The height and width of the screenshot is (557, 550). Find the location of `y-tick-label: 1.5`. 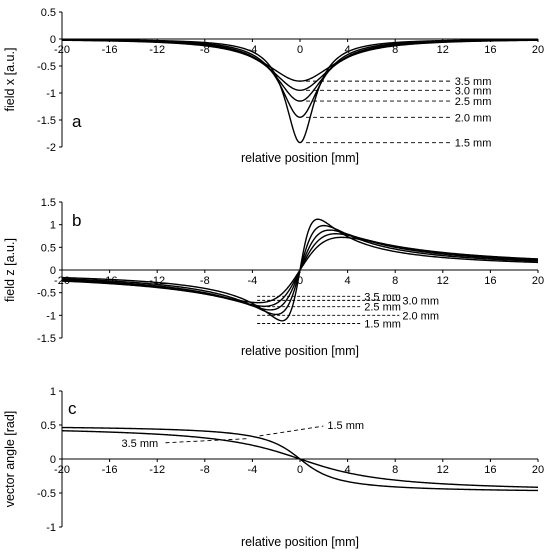

y-tick-label: 1.5 is located at coordinates (48, 203).